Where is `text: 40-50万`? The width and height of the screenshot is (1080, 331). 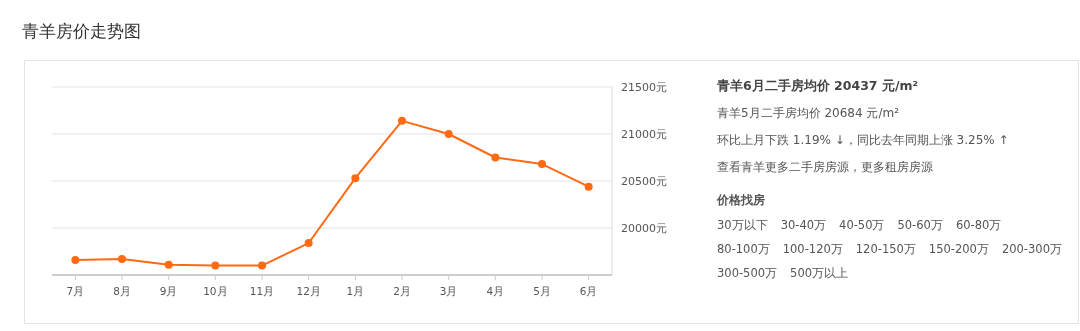 text: 40-50万 is located at coordinates (862, 225).